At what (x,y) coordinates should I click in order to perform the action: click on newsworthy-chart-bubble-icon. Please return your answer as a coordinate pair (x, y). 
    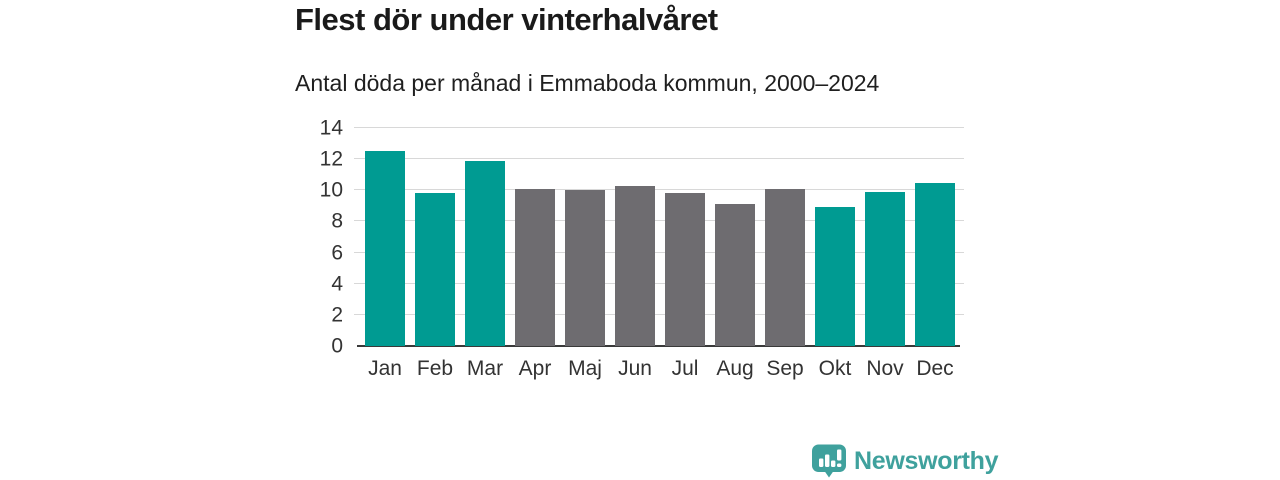
    Looking at the image, I should click on (829, 461).